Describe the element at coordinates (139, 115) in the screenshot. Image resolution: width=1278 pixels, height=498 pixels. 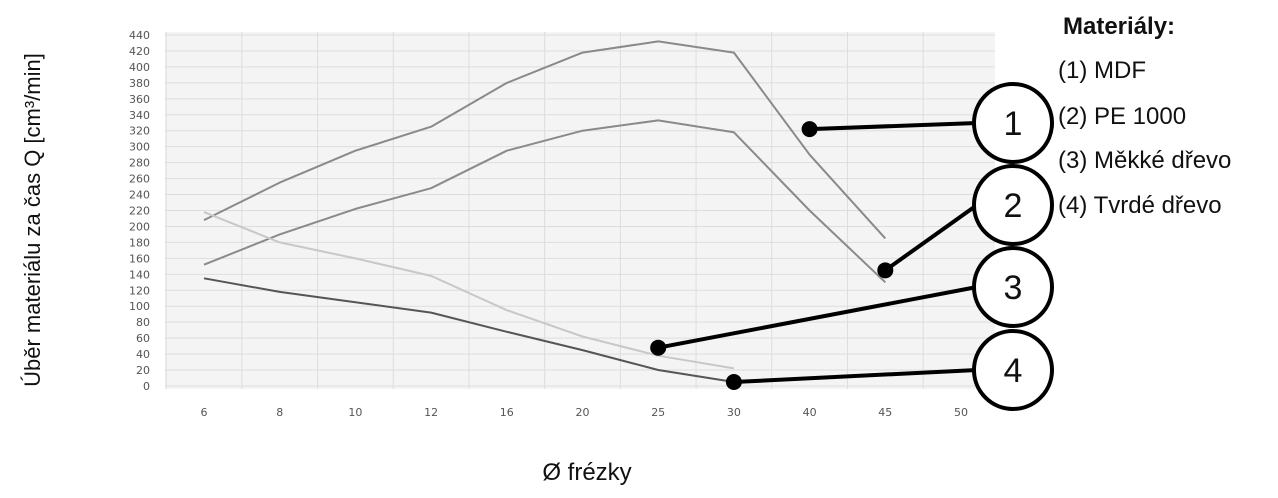
I see `y-tick-label-17: 340` at that location.